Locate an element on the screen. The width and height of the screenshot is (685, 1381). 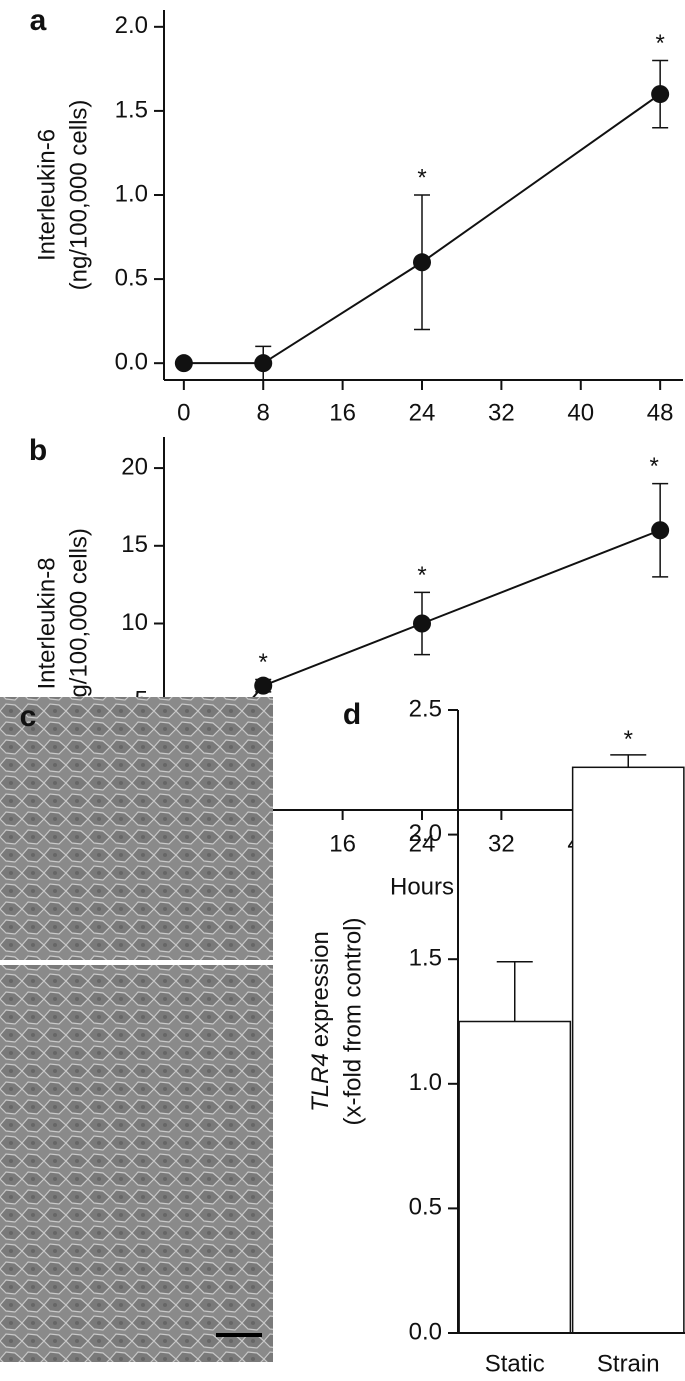
y-tick-label: 2.5 is located at coordinates (425, 708).